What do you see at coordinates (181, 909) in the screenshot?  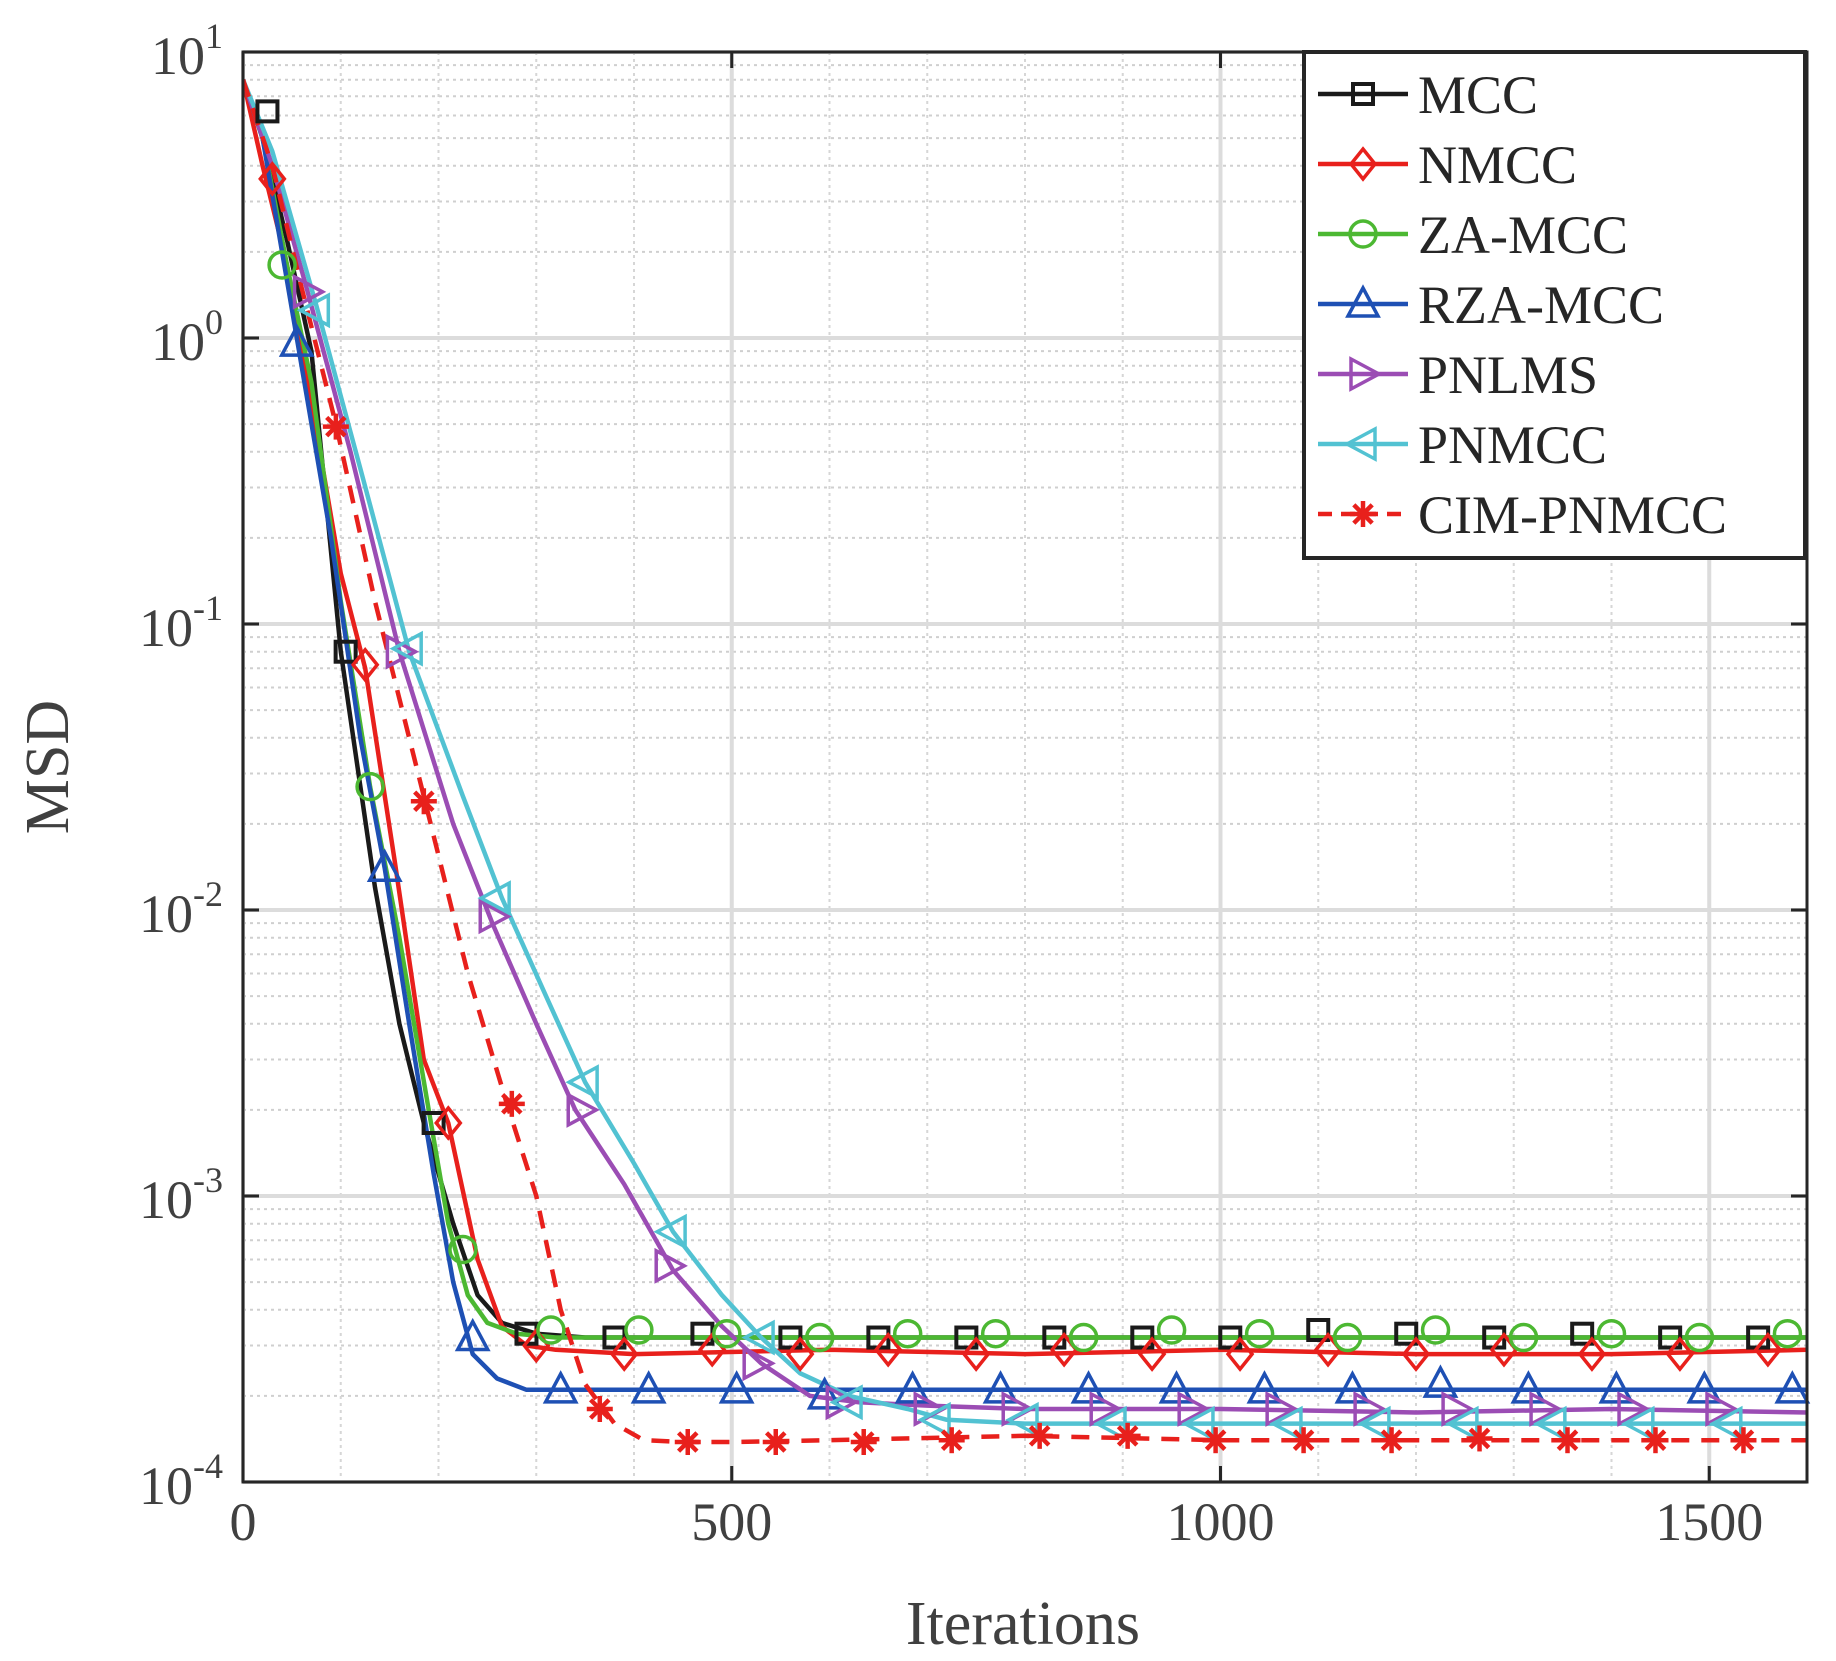 I see `y-tick-label: 10⁻²` at bounding box center [181, 909].